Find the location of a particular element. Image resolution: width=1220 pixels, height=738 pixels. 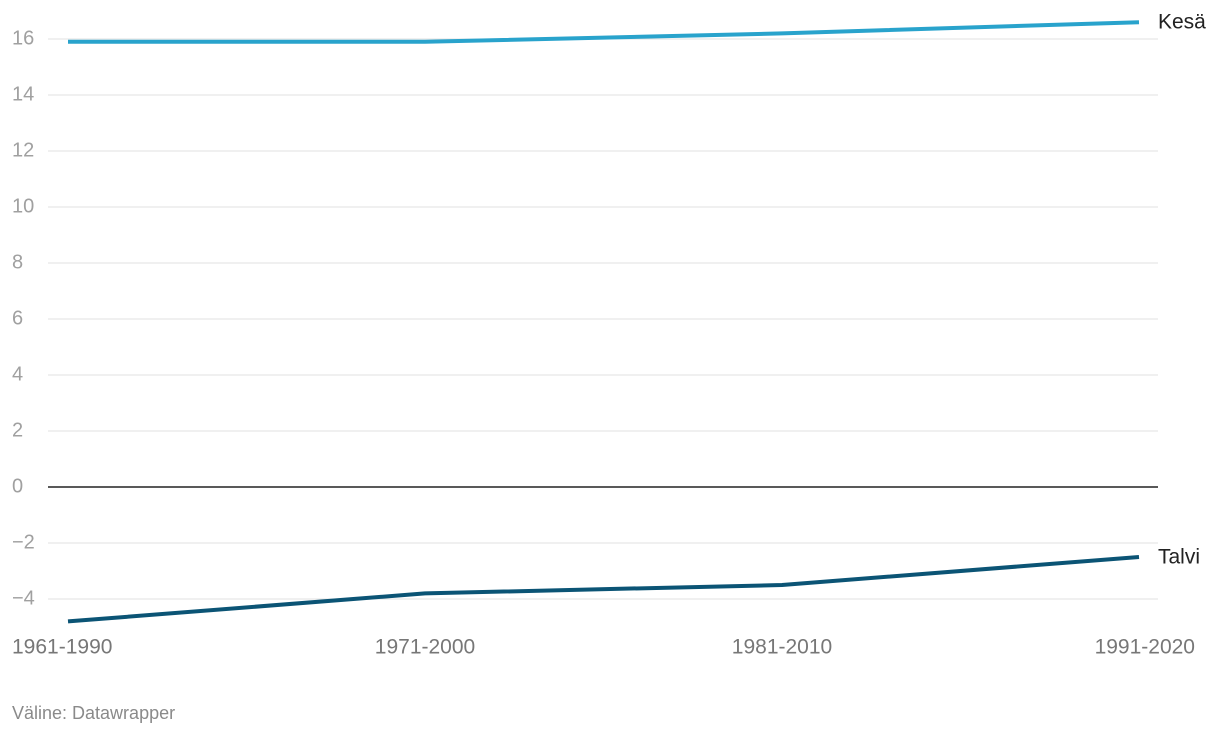

y-tick-label: −4 is located at coordinates (23, 598).